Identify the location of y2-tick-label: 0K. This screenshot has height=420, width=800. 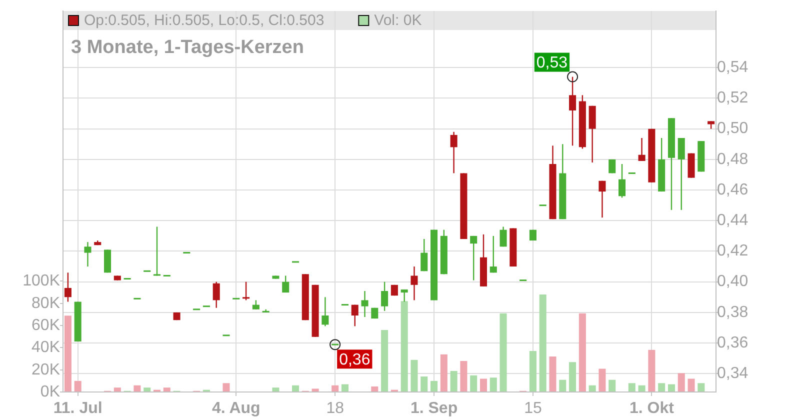
(50, 391).